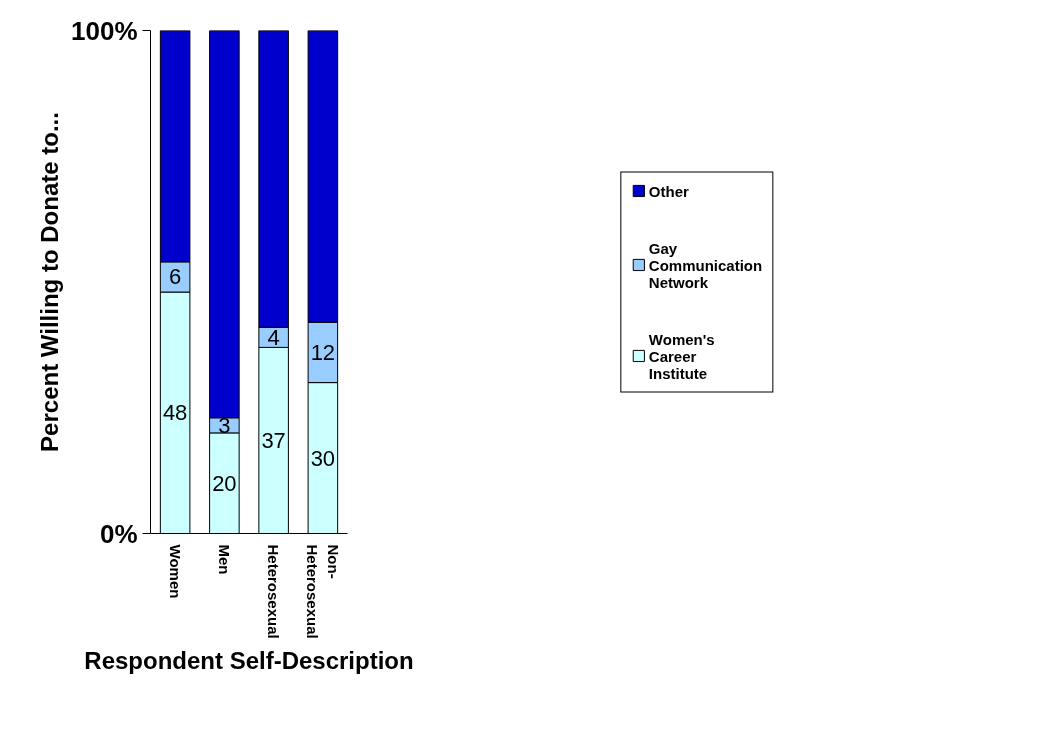 The width and height of the screenshot is (1046, 733). I want to click on y-tick-label: 100%, so click(104, 30).